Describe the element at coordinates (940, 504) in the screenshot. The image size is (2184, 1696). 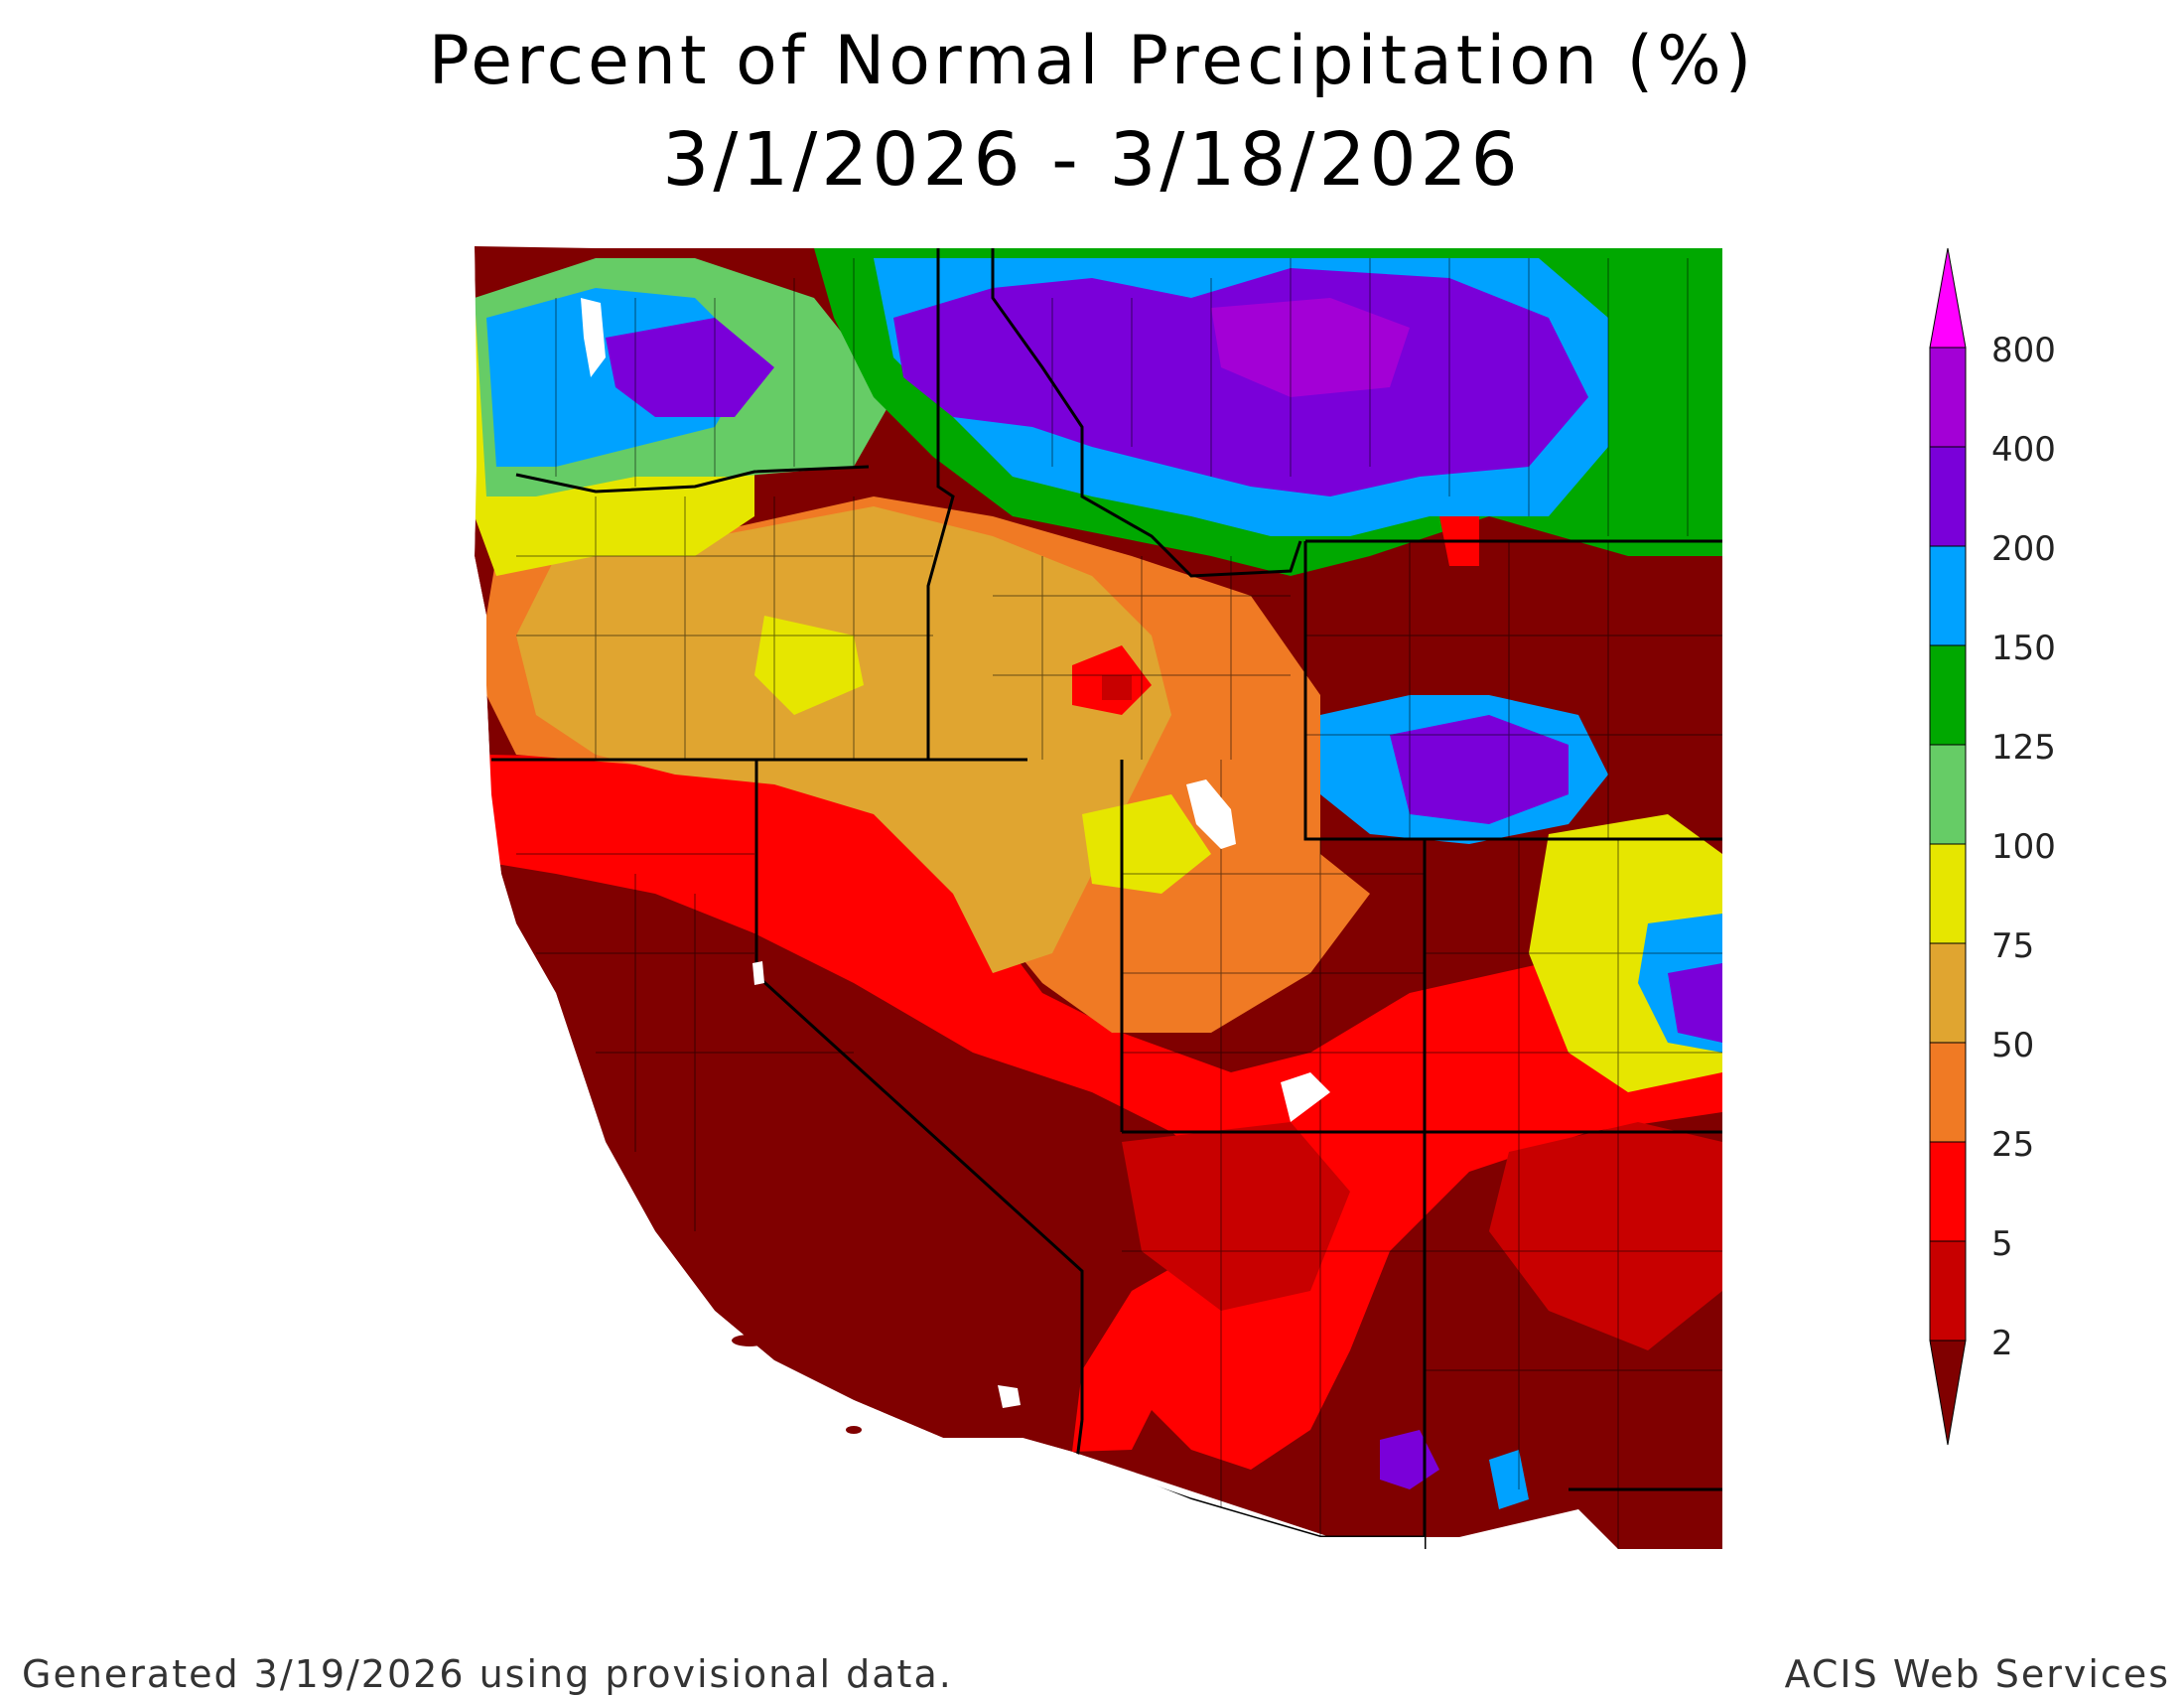
I see `state-line-id-west` at that location.